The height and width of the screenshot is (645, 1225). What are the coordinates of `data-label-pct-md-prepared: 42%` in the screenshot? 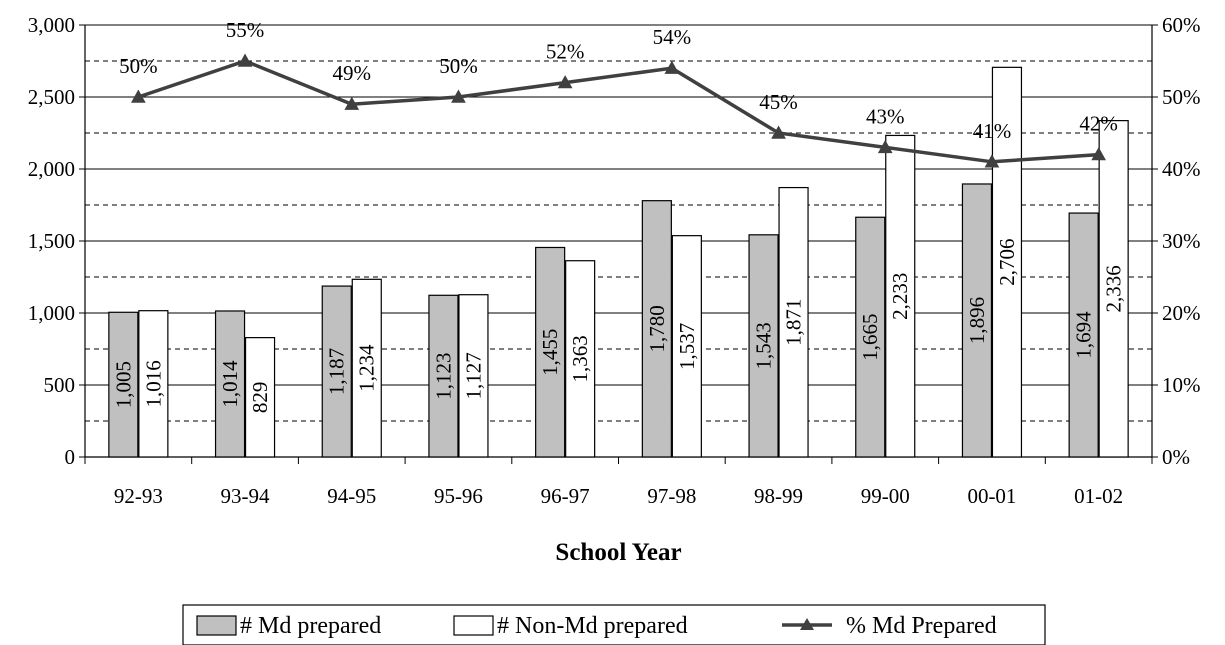 It's located at (1098, 124).